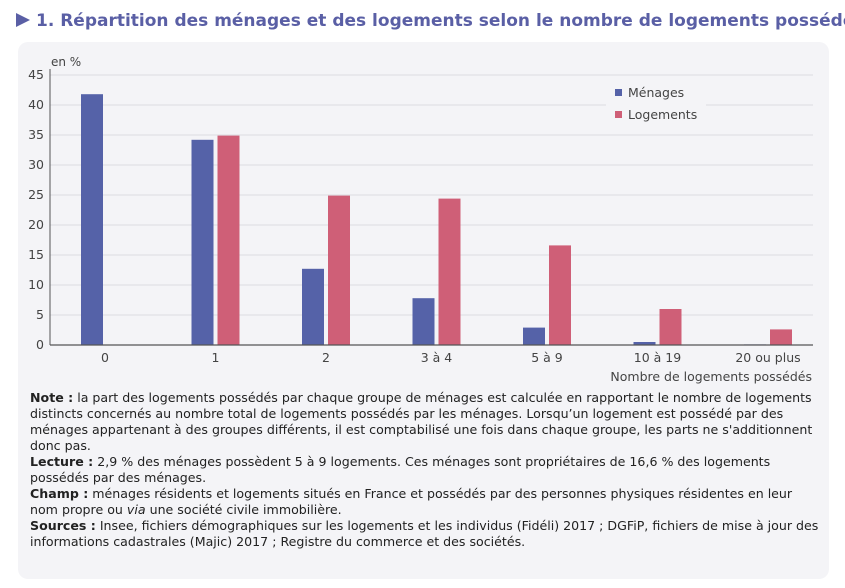  What do you see at coordinates (711, 376) in the screenshot?
I see `x-axis-label: Nombre de logements possédés` at bounding box center [711, 376].